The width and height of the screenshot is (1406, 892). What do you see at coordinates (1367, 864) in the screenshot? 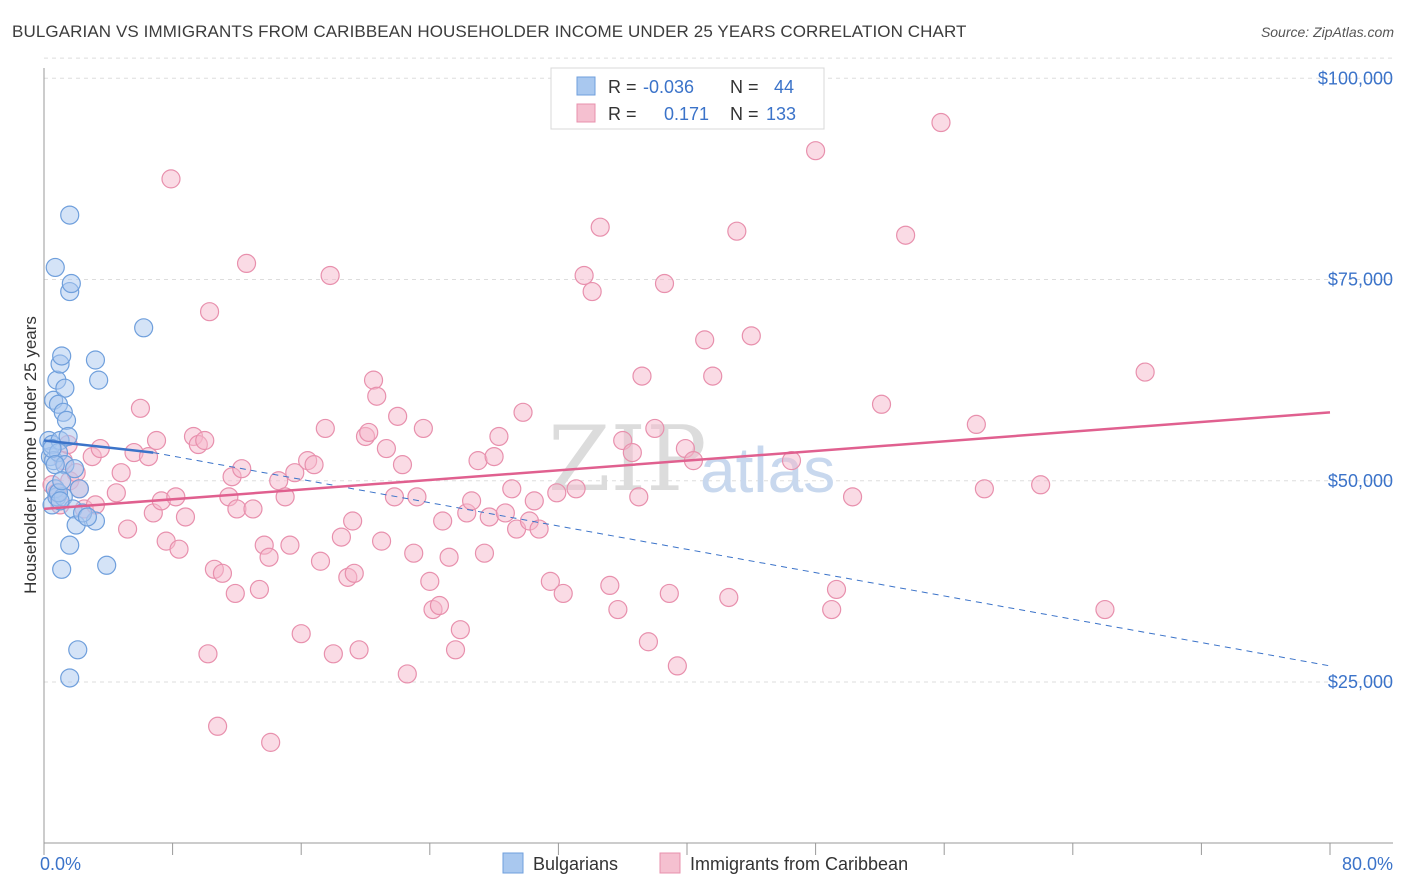
I see `x-tick-label-max: 80.0%` at bounding box center [1367, 864].